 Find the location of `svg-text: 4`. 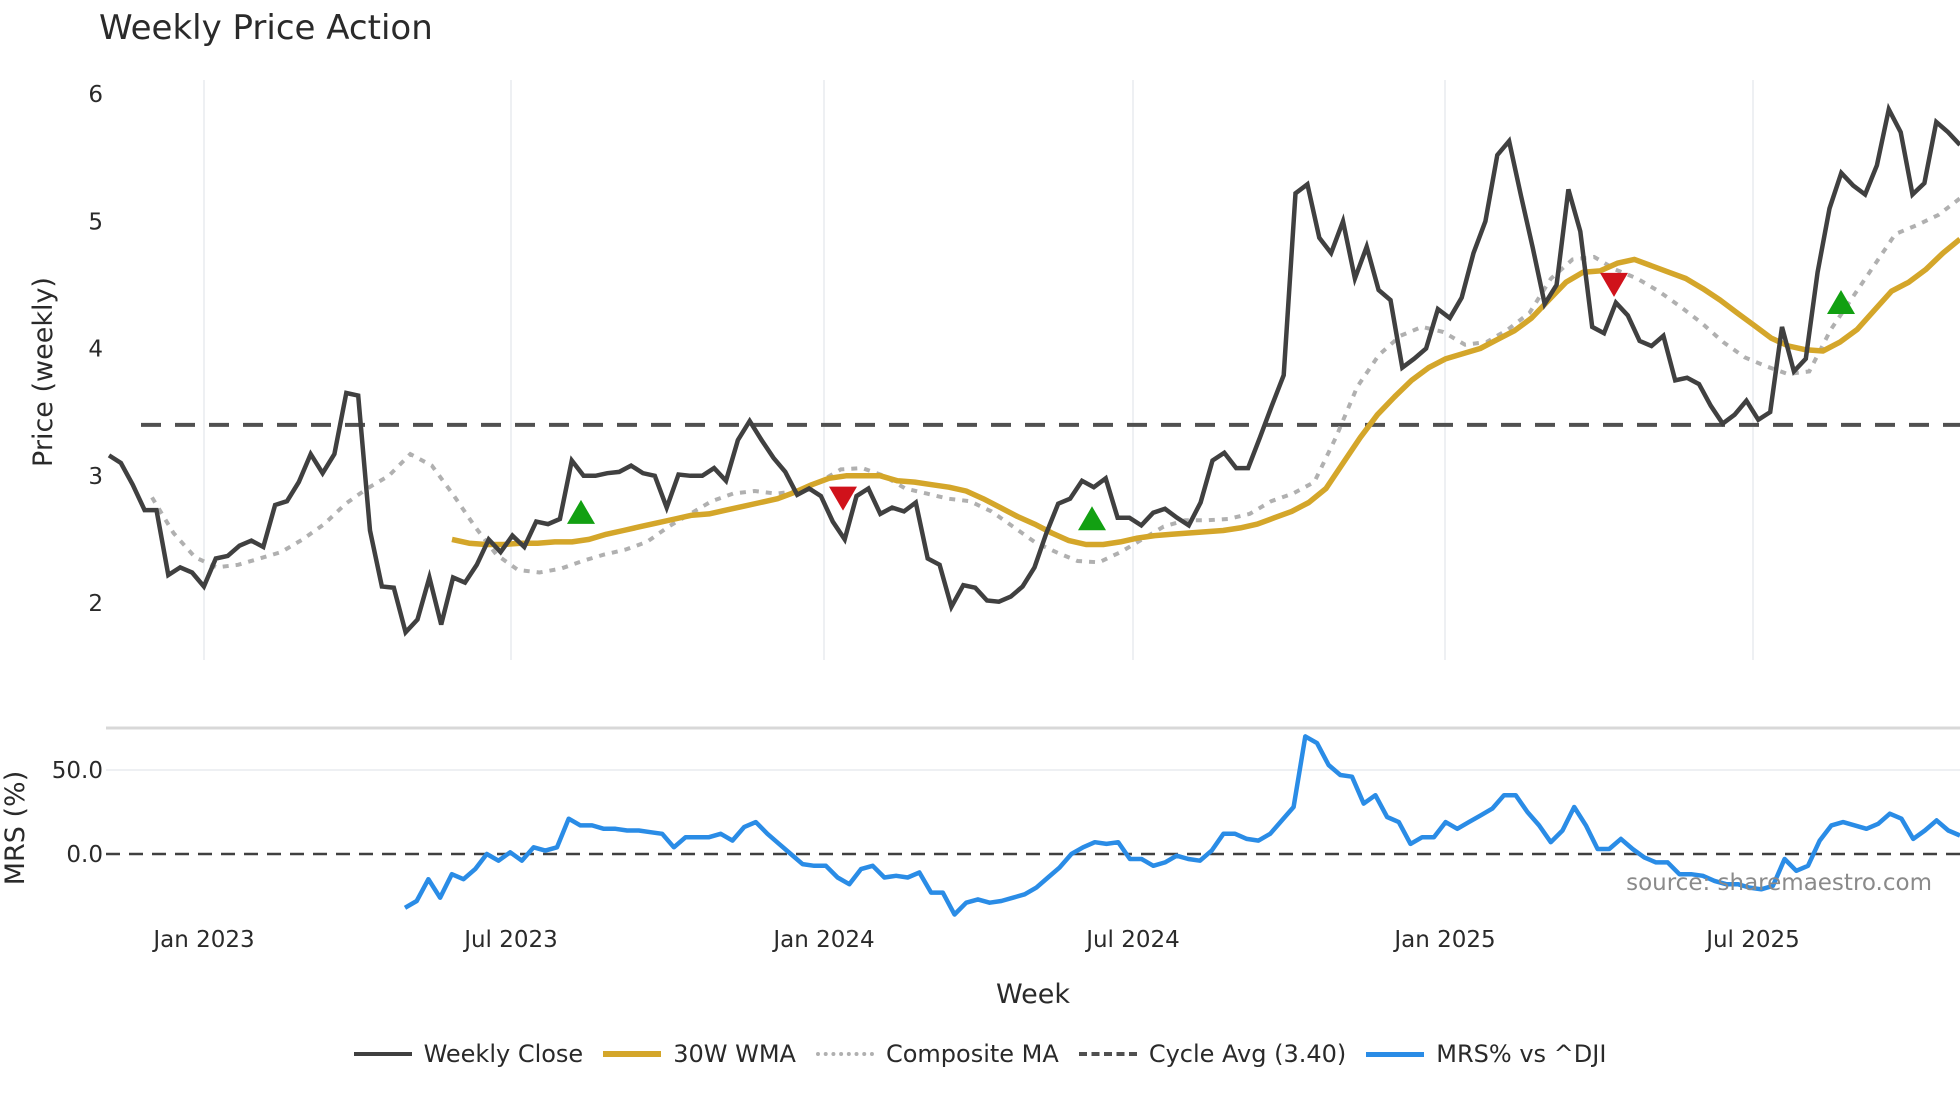

svg-text: 4 is located at coordinates (95, 350).